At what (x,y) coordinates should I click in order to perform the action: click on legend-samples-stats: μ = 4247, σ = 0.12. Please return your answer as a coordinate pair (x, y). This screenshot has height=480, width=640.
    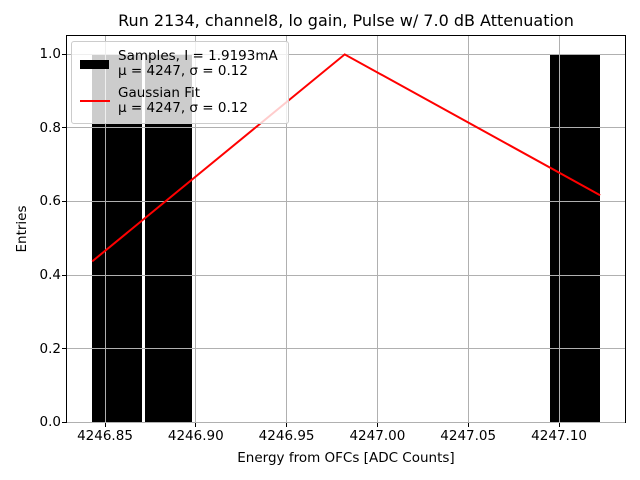
    Looking at the image, I should click on (183, 71).